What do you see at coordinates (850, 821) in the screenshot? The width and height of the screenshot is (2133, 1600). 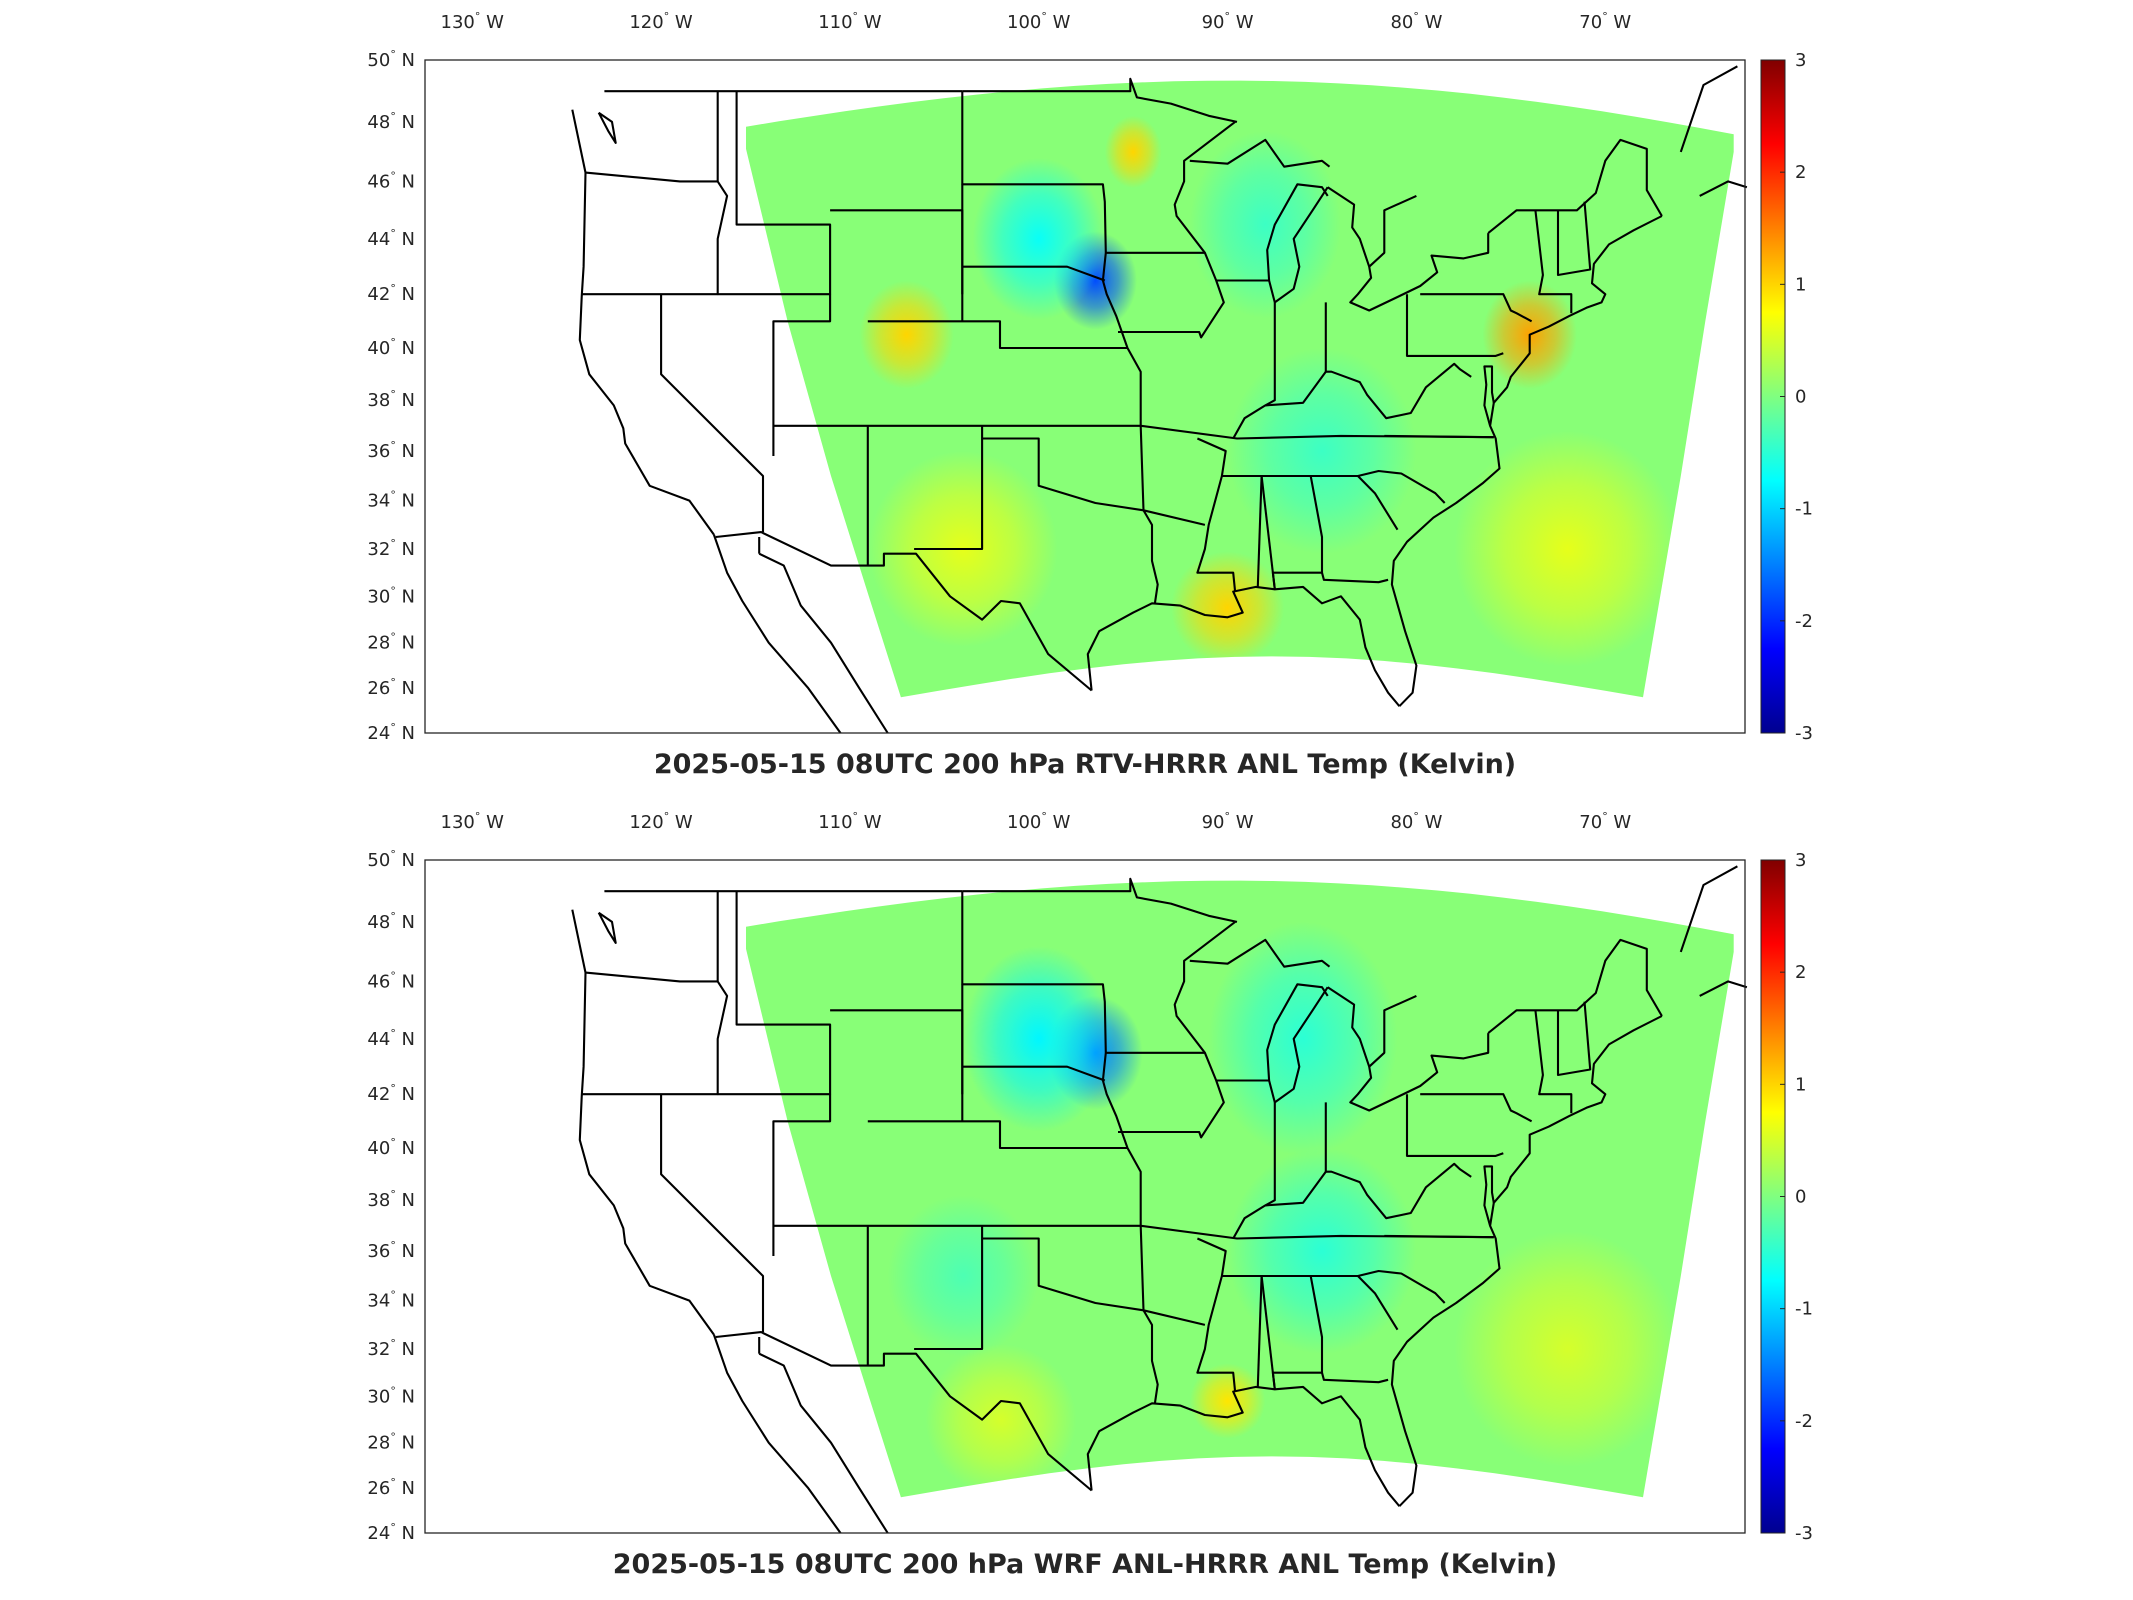 I see `lon-tick-label: 110° W` at bounding box center [850, 821].